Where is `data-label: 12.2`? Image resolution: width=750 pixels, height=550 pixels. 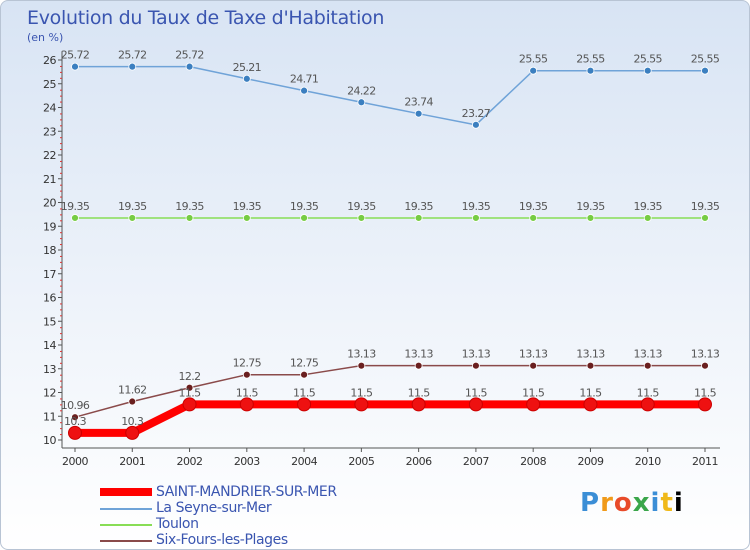
data-label: 12.2 is located at coordinates (189, 376).